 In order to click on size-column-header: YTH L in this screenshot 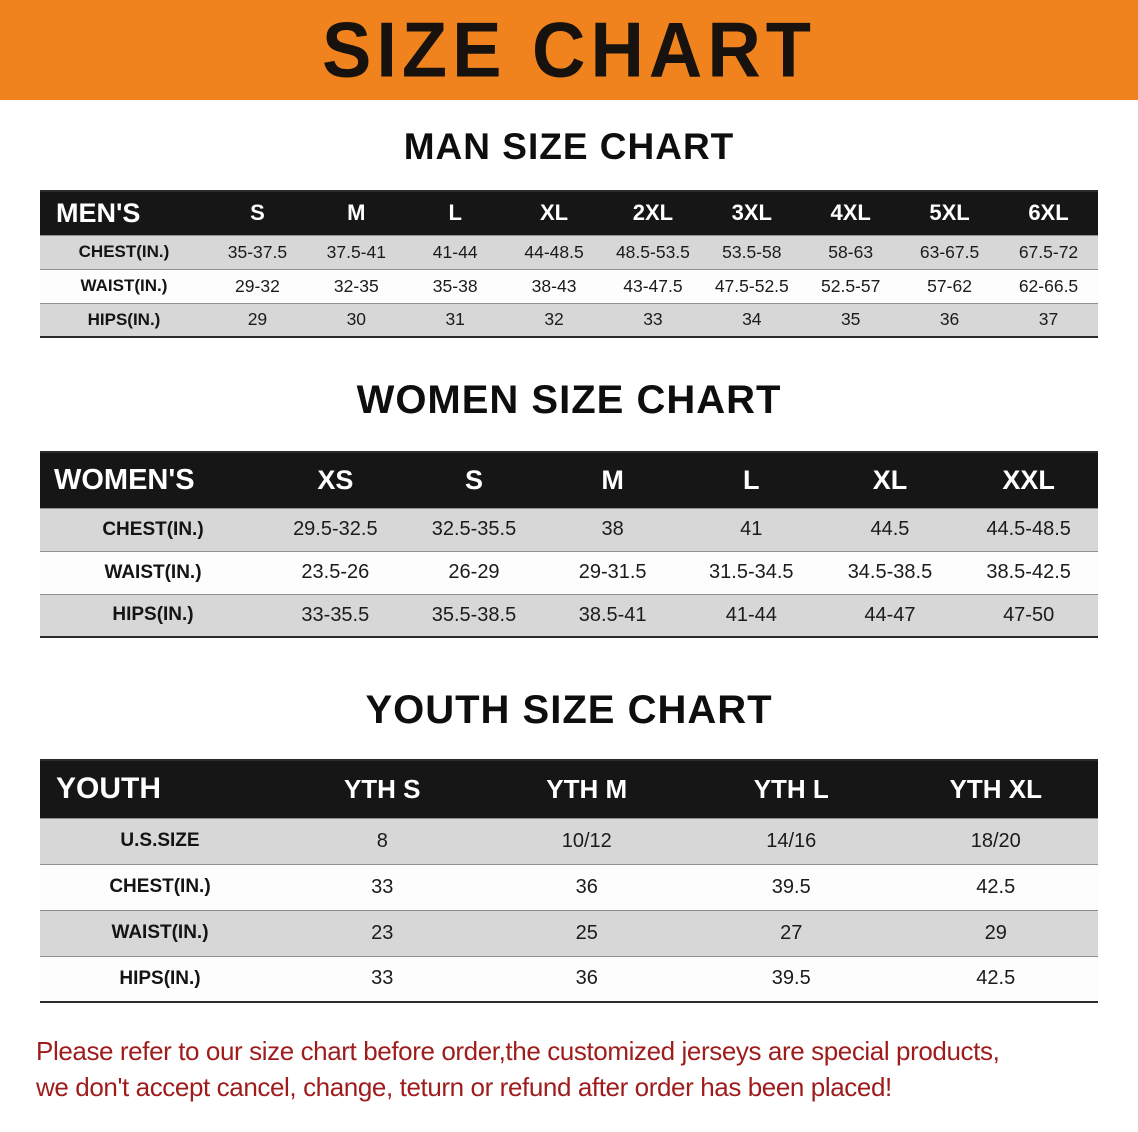, I will do `click(791, 789)`.